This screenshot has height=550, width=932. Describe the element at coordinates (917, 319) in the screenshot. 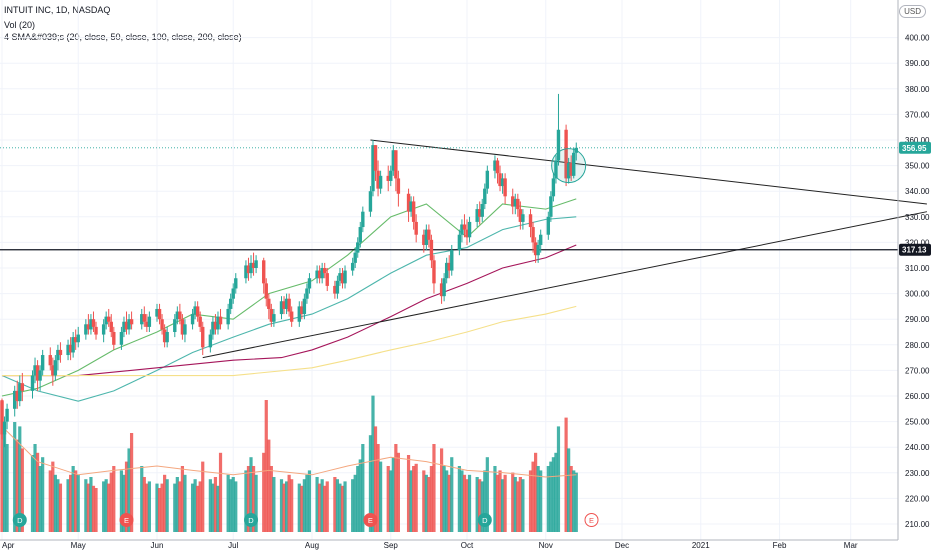

I see `price-tick-label: 290.00` at that location.